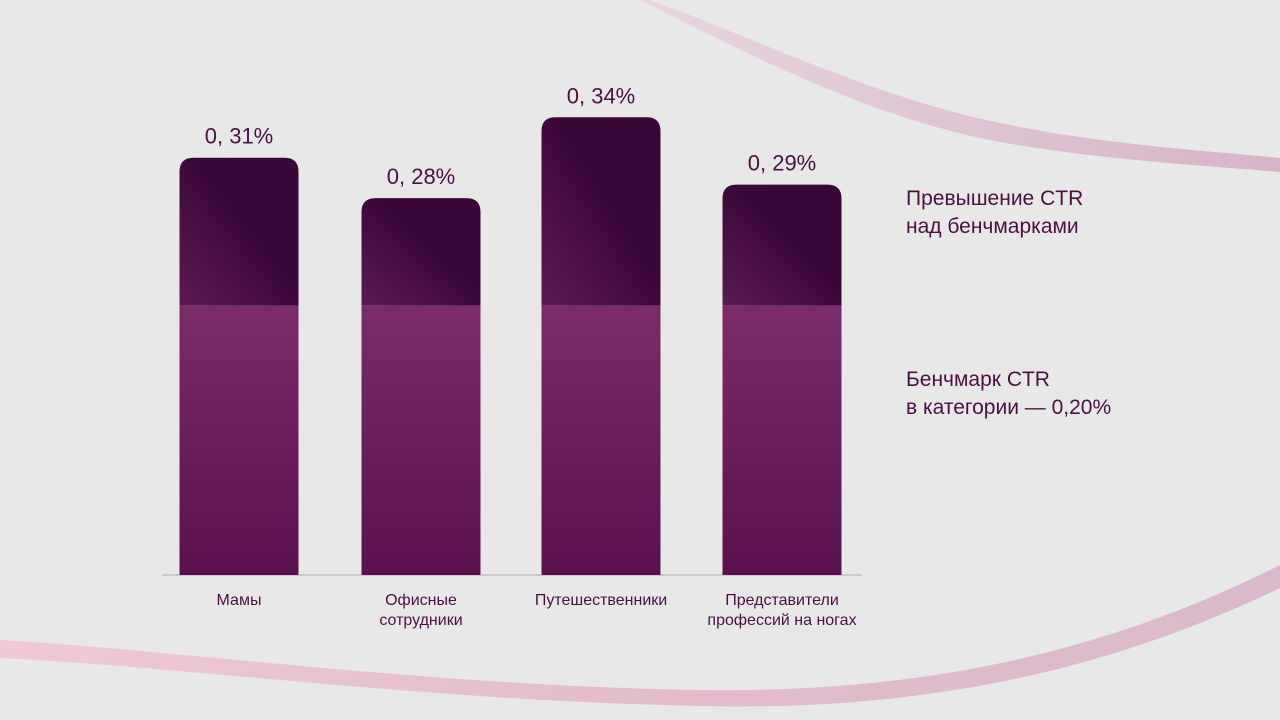 The image size is (1280, 720). Describe the element at coordinates (782, 600) in the screenshot. I see `x-tick-label: Представители` at that location.